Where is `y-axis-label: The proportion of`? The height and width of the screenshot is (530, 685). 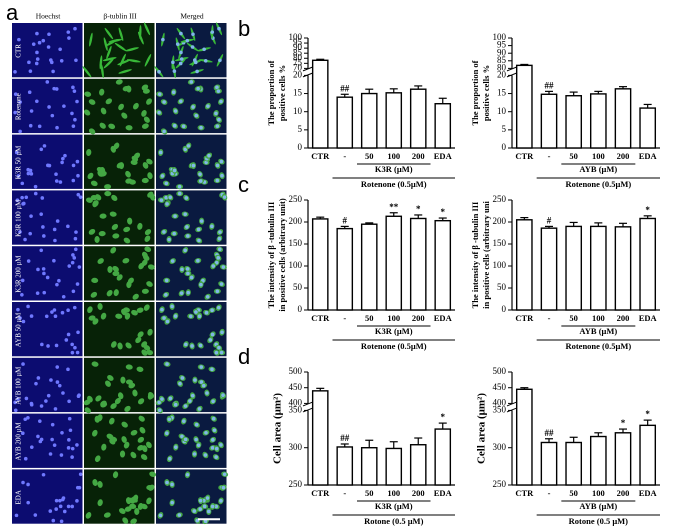 y-axis-label: The proportion of is located at coordinates (475, 92).